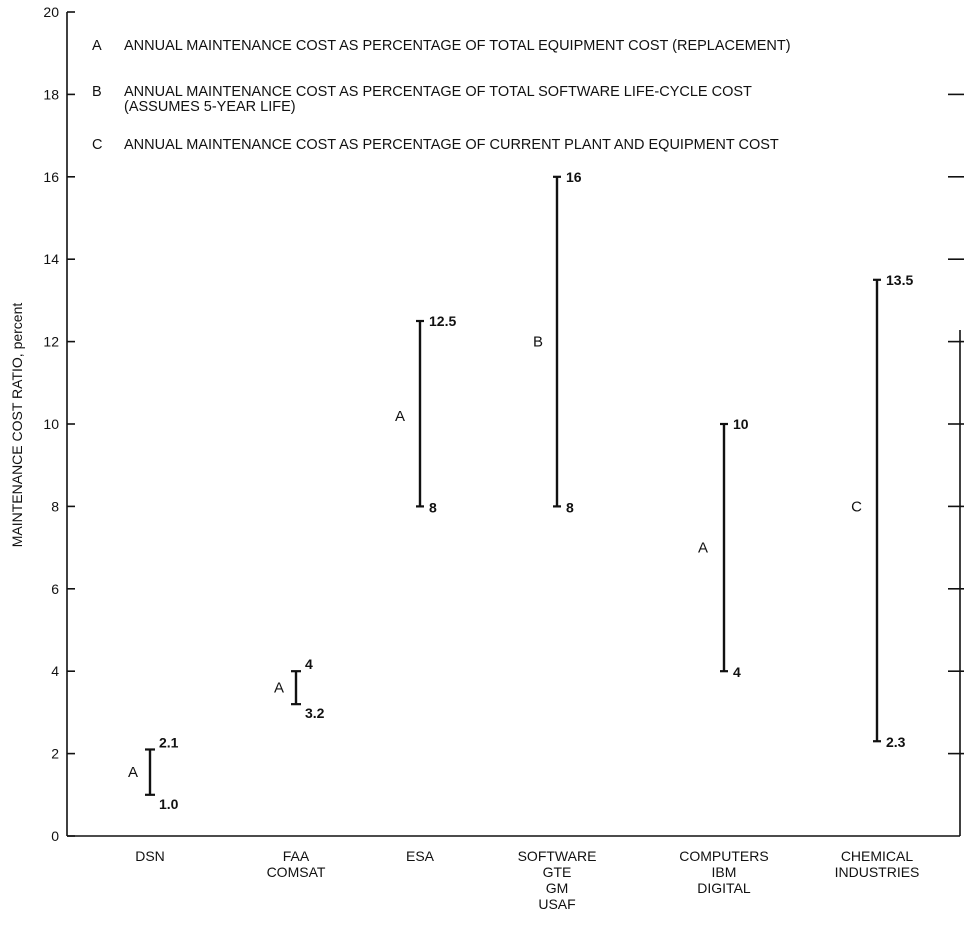 The height and width of the screenshot is (925, 964). What do you see at coordinates (309, 664) in the screenshot?
I see `data-label-high: 4` at bounding box center [309, 664].